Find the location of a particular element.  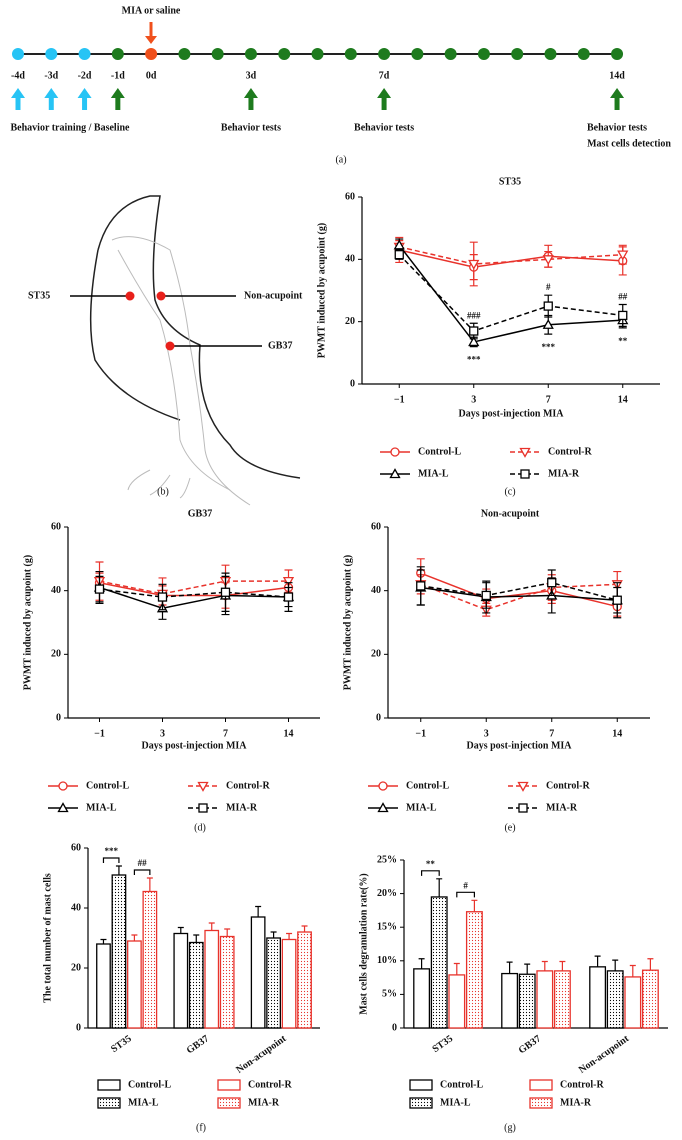

y-tick-label: 20 is located at coordinates (350, 321).